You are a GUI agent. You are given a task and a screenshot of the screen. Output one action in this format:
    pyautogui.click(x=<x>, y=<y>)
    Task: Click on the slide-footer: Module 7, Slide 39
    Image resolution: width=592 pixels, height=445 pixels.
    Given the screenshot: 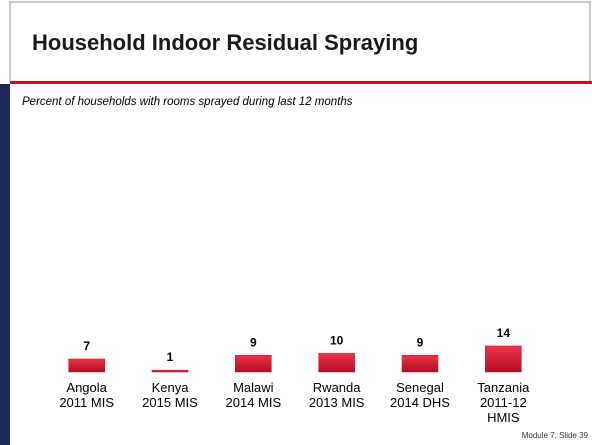 What is the action you would take?
    pyautogui.click(x=554, y=435)
    